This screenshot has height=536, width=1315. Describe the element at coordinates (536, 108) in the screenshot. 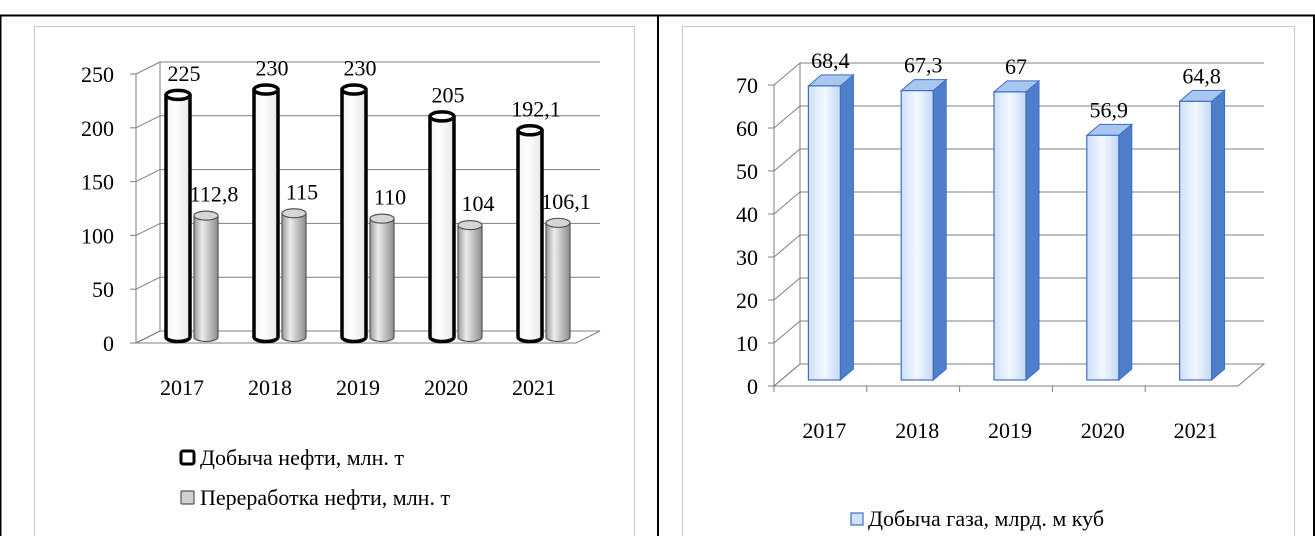

I see `data-label: 192,1` at that location.